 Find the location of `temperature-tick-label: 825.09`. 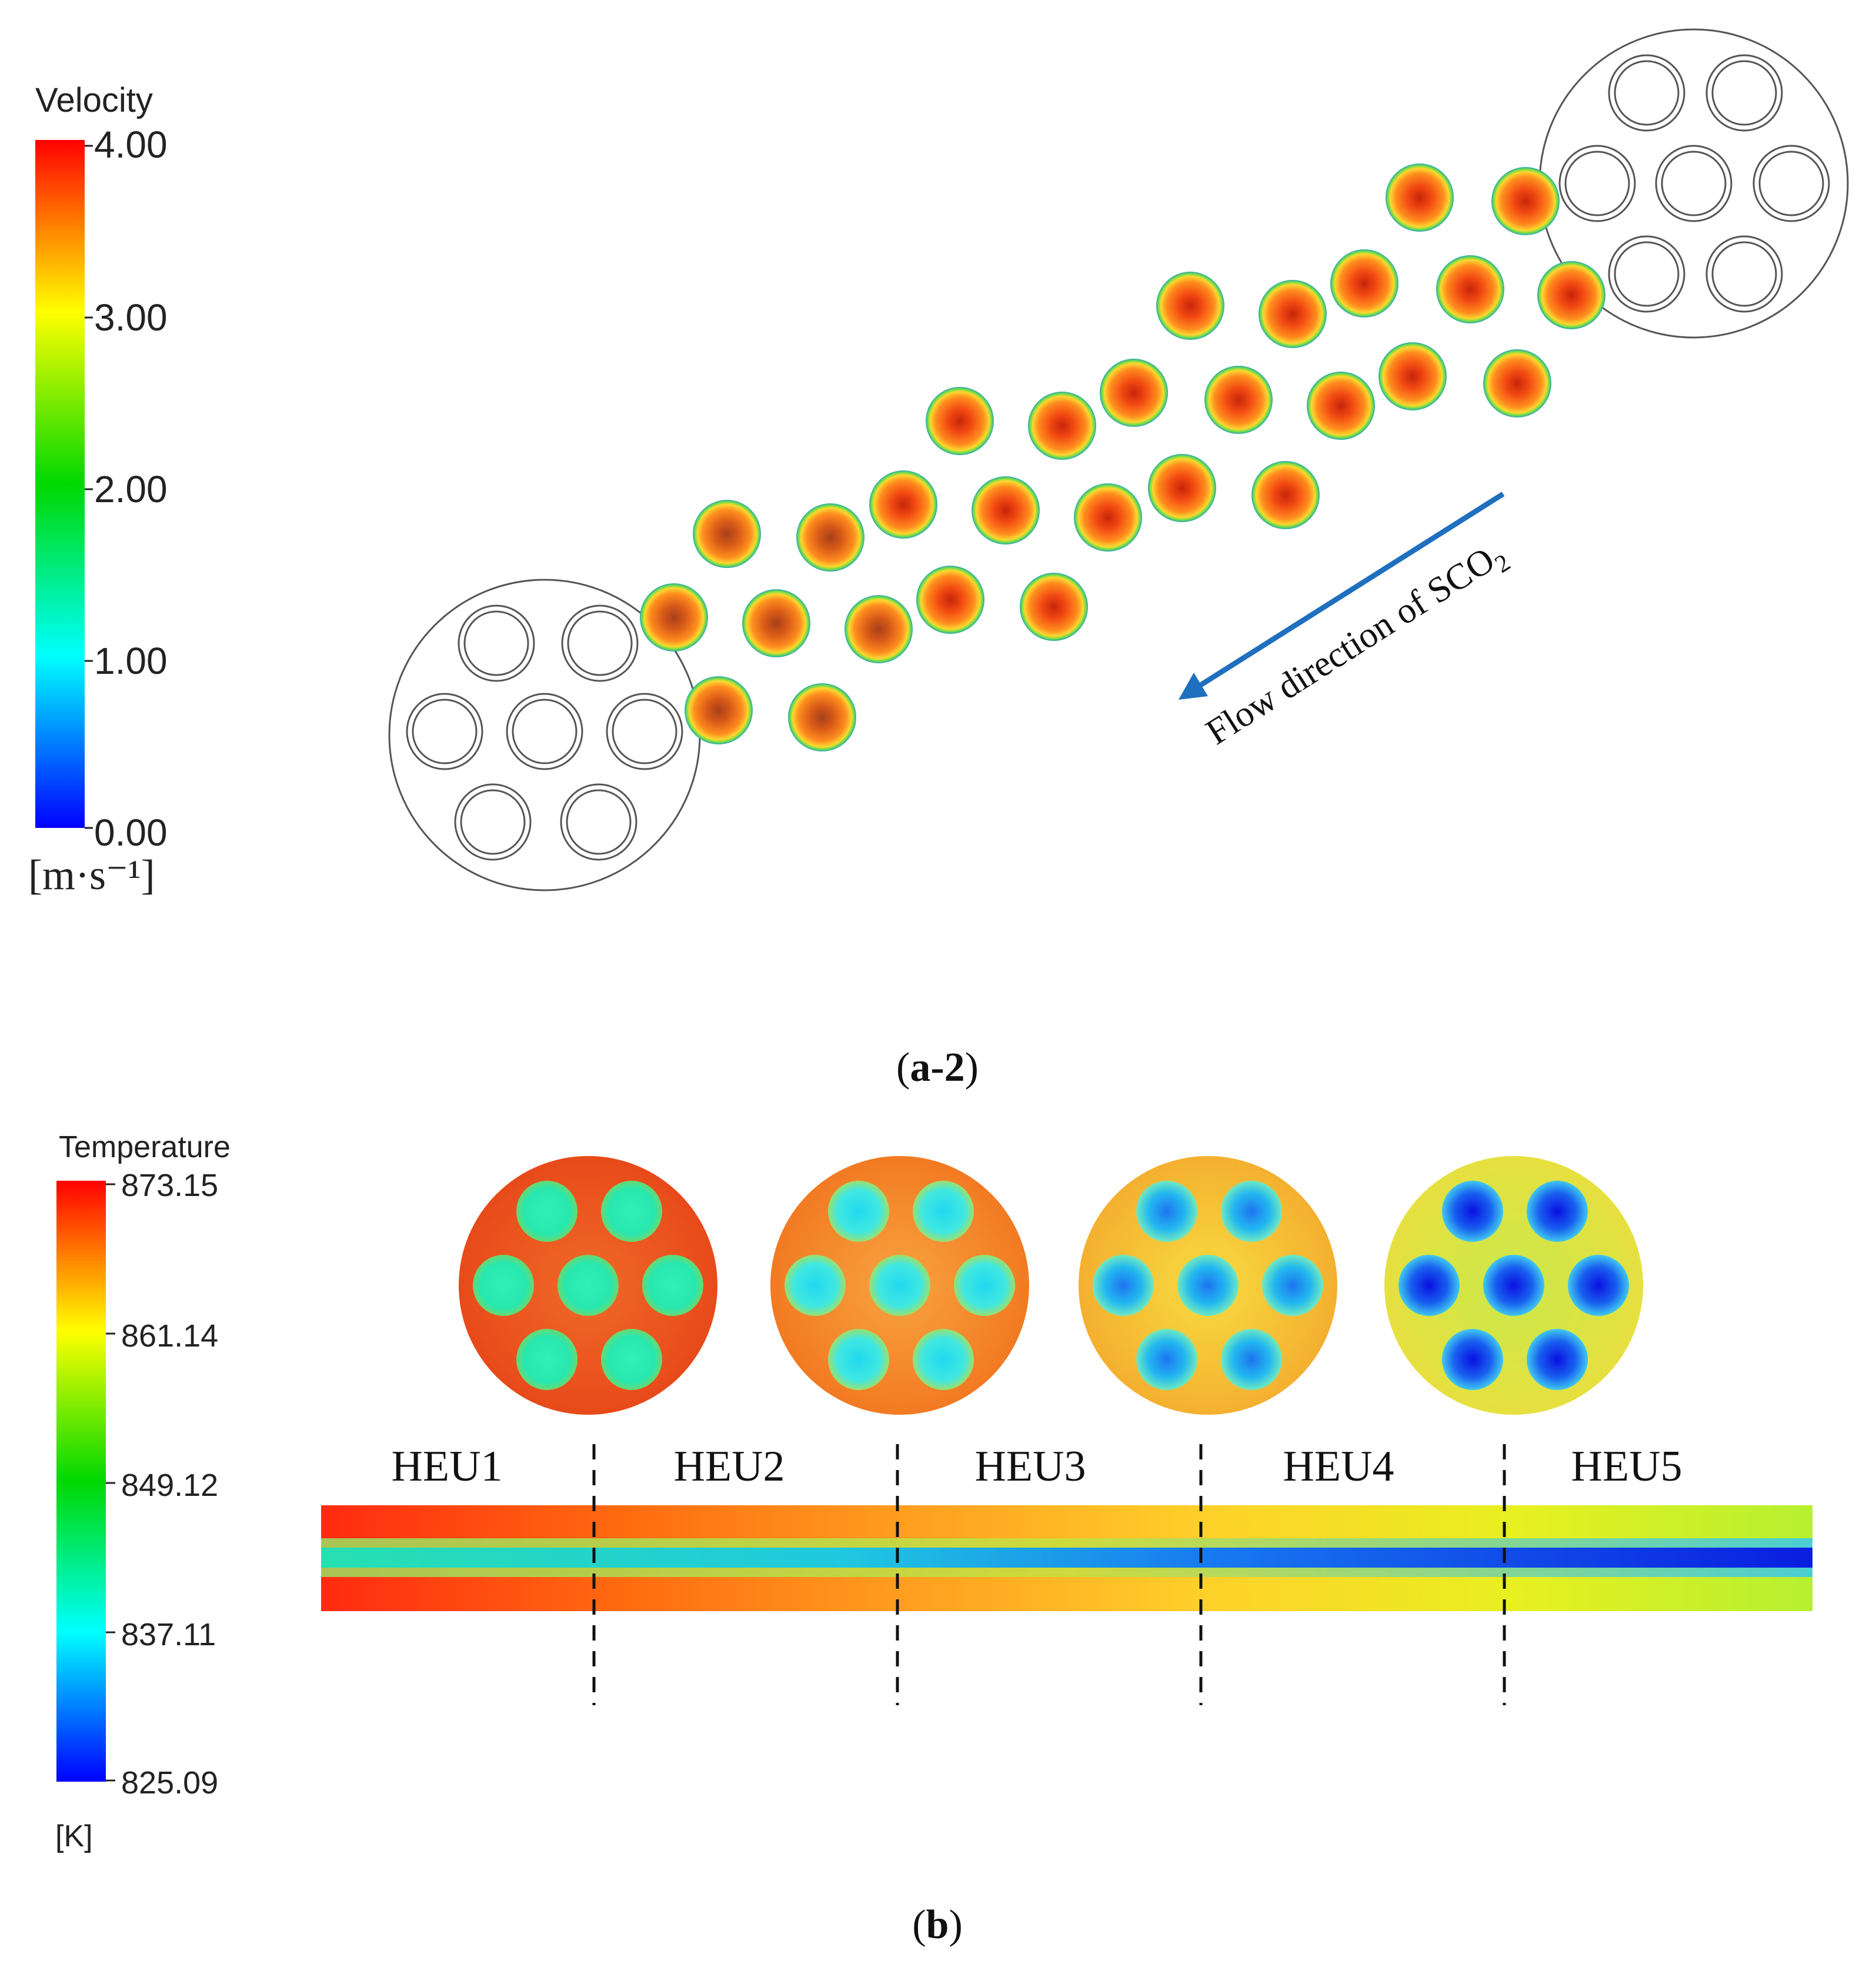

temperature-tick-label: 825.09 is located at coordinates (169, 1782).